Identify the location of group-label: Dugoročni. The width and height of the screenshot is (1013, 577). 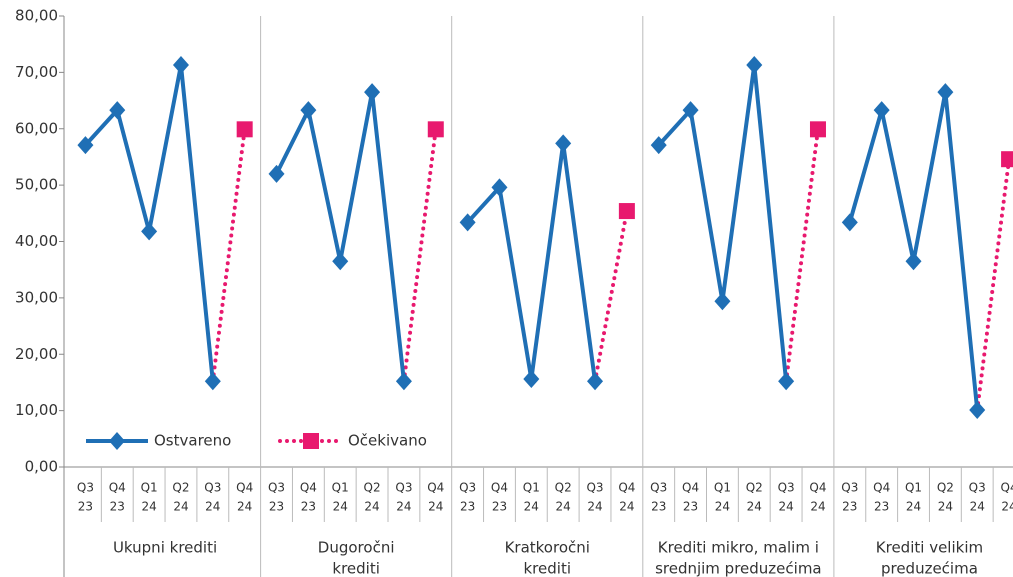
(356, 548).